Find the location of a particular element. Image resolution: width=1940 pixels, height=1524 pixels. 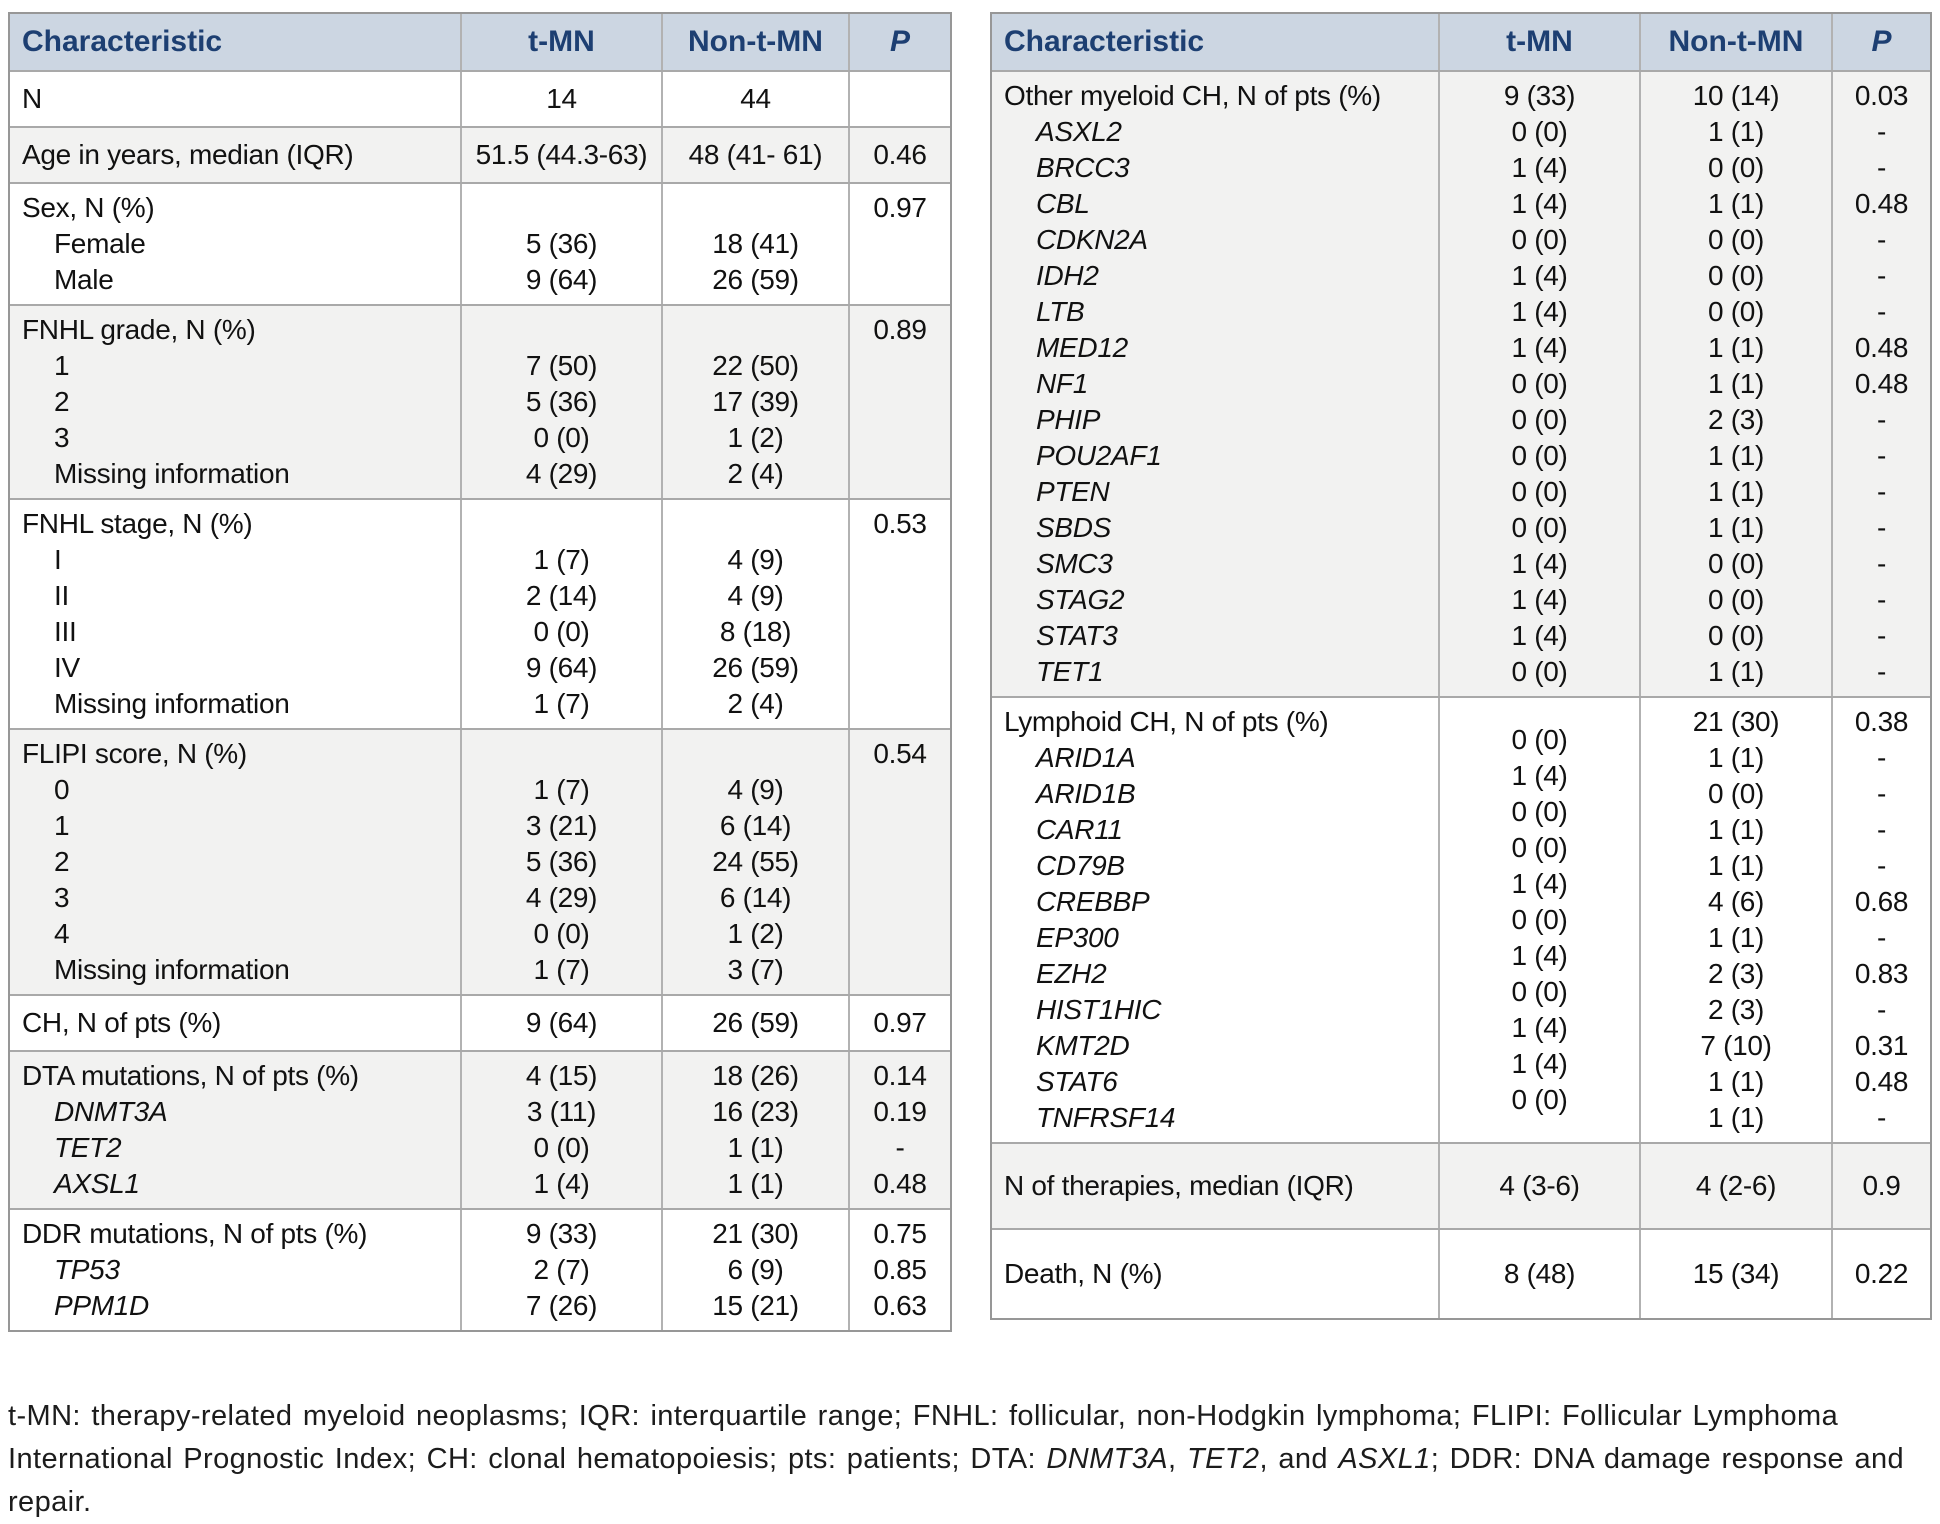

row-label: PHIP is located at coordinates (1068, 419).